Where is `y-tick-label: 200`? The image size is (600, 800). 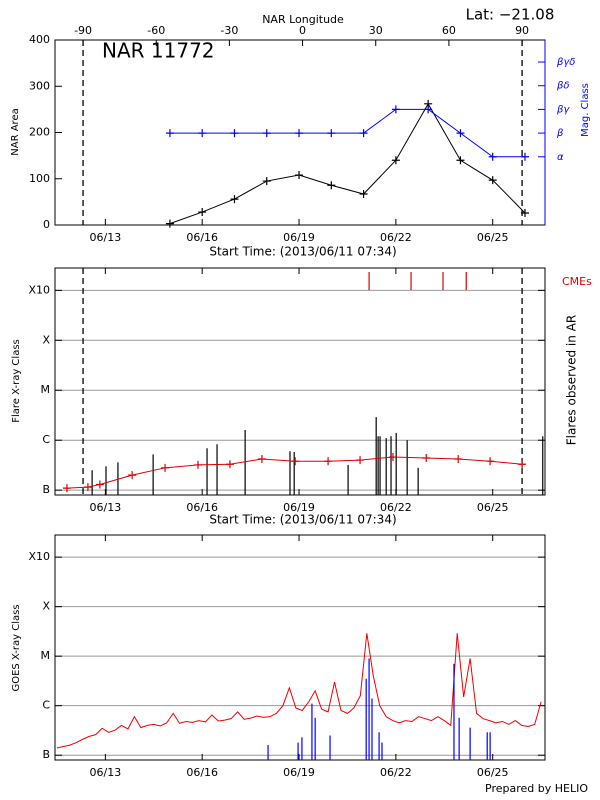
y-tick-label: 200 is located at coordinates (39, 132).